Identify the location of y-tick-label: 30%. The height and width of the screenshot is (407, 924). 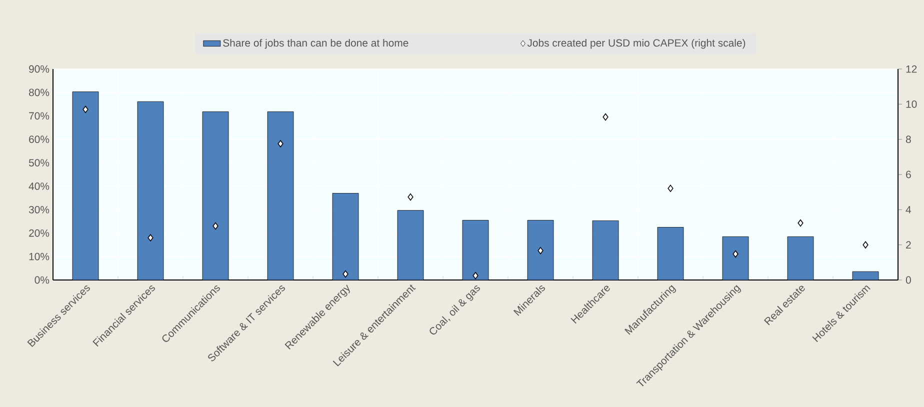
(39, 210).